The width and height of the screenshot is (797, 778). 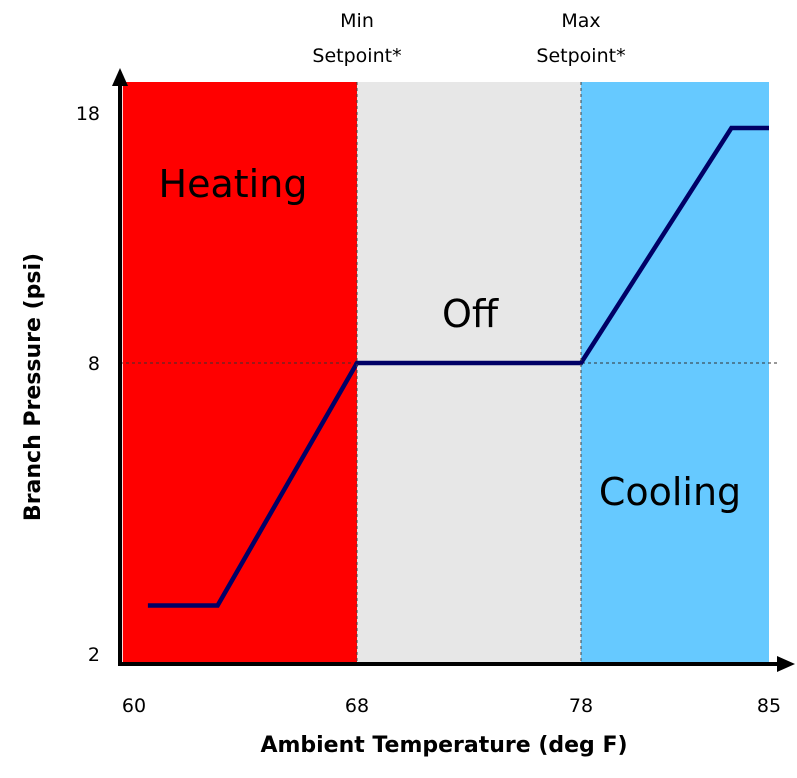 What do you see at coordinates (769, 706) in the screenshot?
I see `x-tick-label-85: 85` at bounding box center [769, 706].